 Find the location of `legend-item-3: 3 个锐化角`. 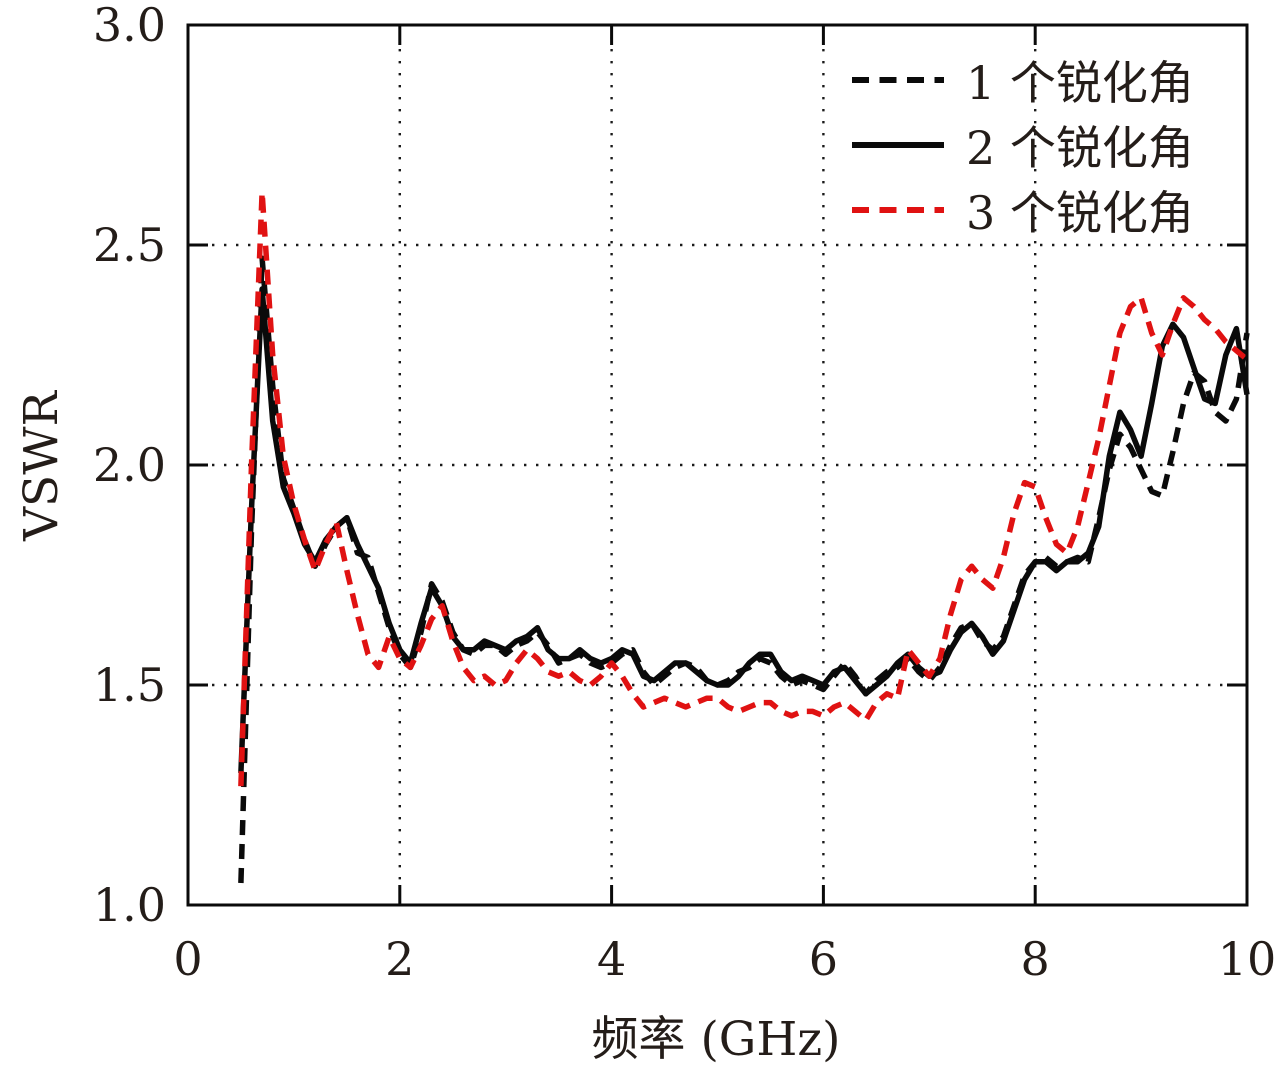

legend-item-3: 3 个锐化角 is located at coordinates (1023, 209).